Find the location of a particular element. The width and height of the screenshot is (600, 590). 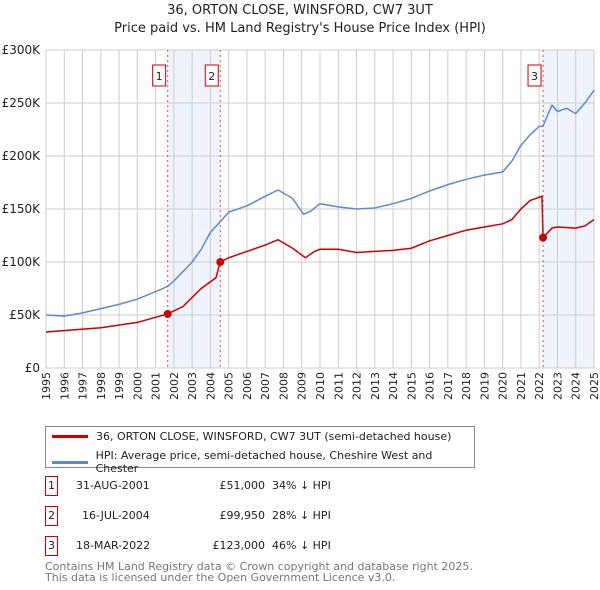

y-tick-label: £100K is located at coordinates (22, 262).